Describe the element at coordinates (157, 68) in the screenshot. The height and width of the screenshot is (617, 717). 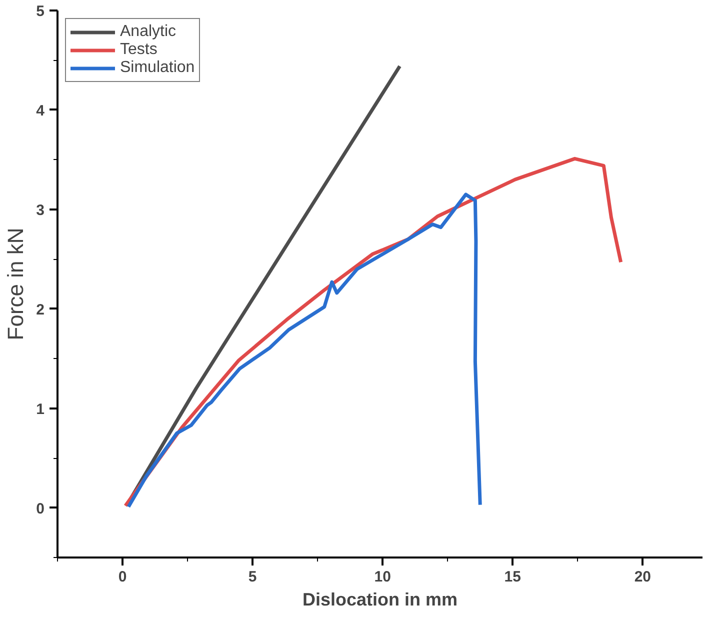
I see `legend-label: Simulation` at that location.